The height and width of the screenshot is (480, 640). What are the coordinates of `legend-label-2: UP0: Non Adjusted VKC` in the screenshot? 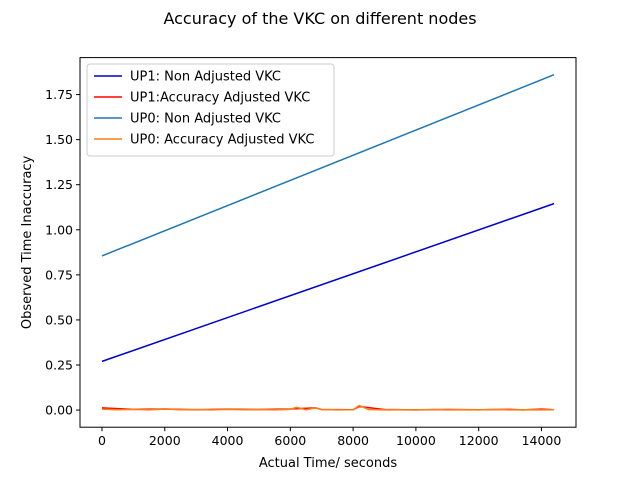 It's located at (205, 119).